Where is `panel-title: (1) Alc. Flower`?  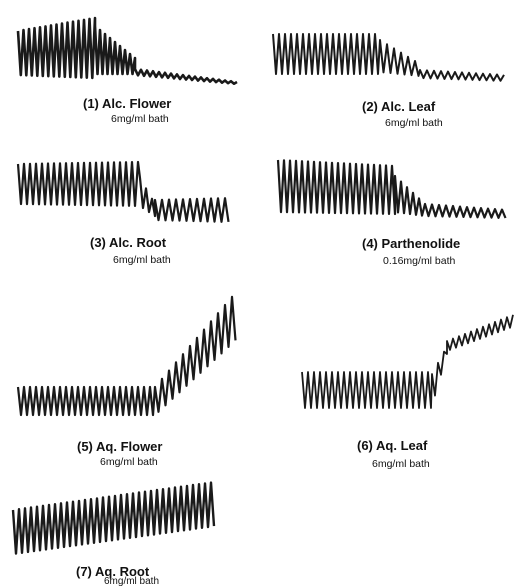 panel-title: (1) Alc. Flower is located at coordinates (127, 103).